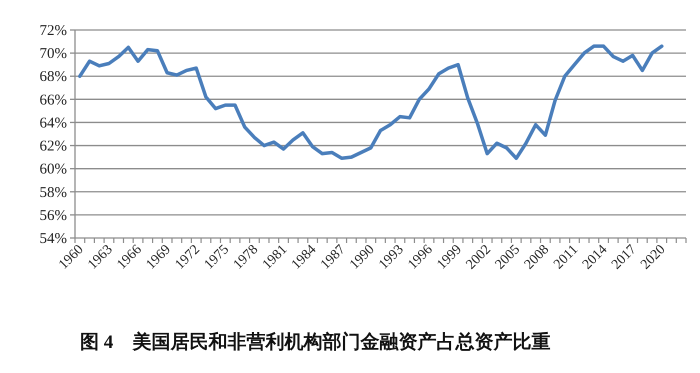 This screenshot has height=373, width=700. I want to click on y-tick-label: 68%, so click(53, 77).